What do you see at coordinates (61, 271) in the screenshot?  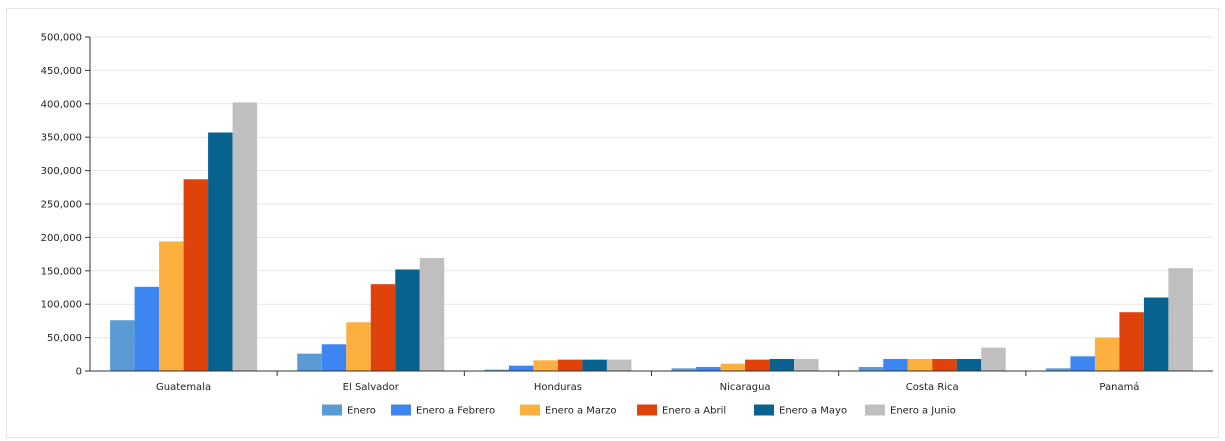 I see `y-tick-label: 150,000` at bounding box center [61, 271].